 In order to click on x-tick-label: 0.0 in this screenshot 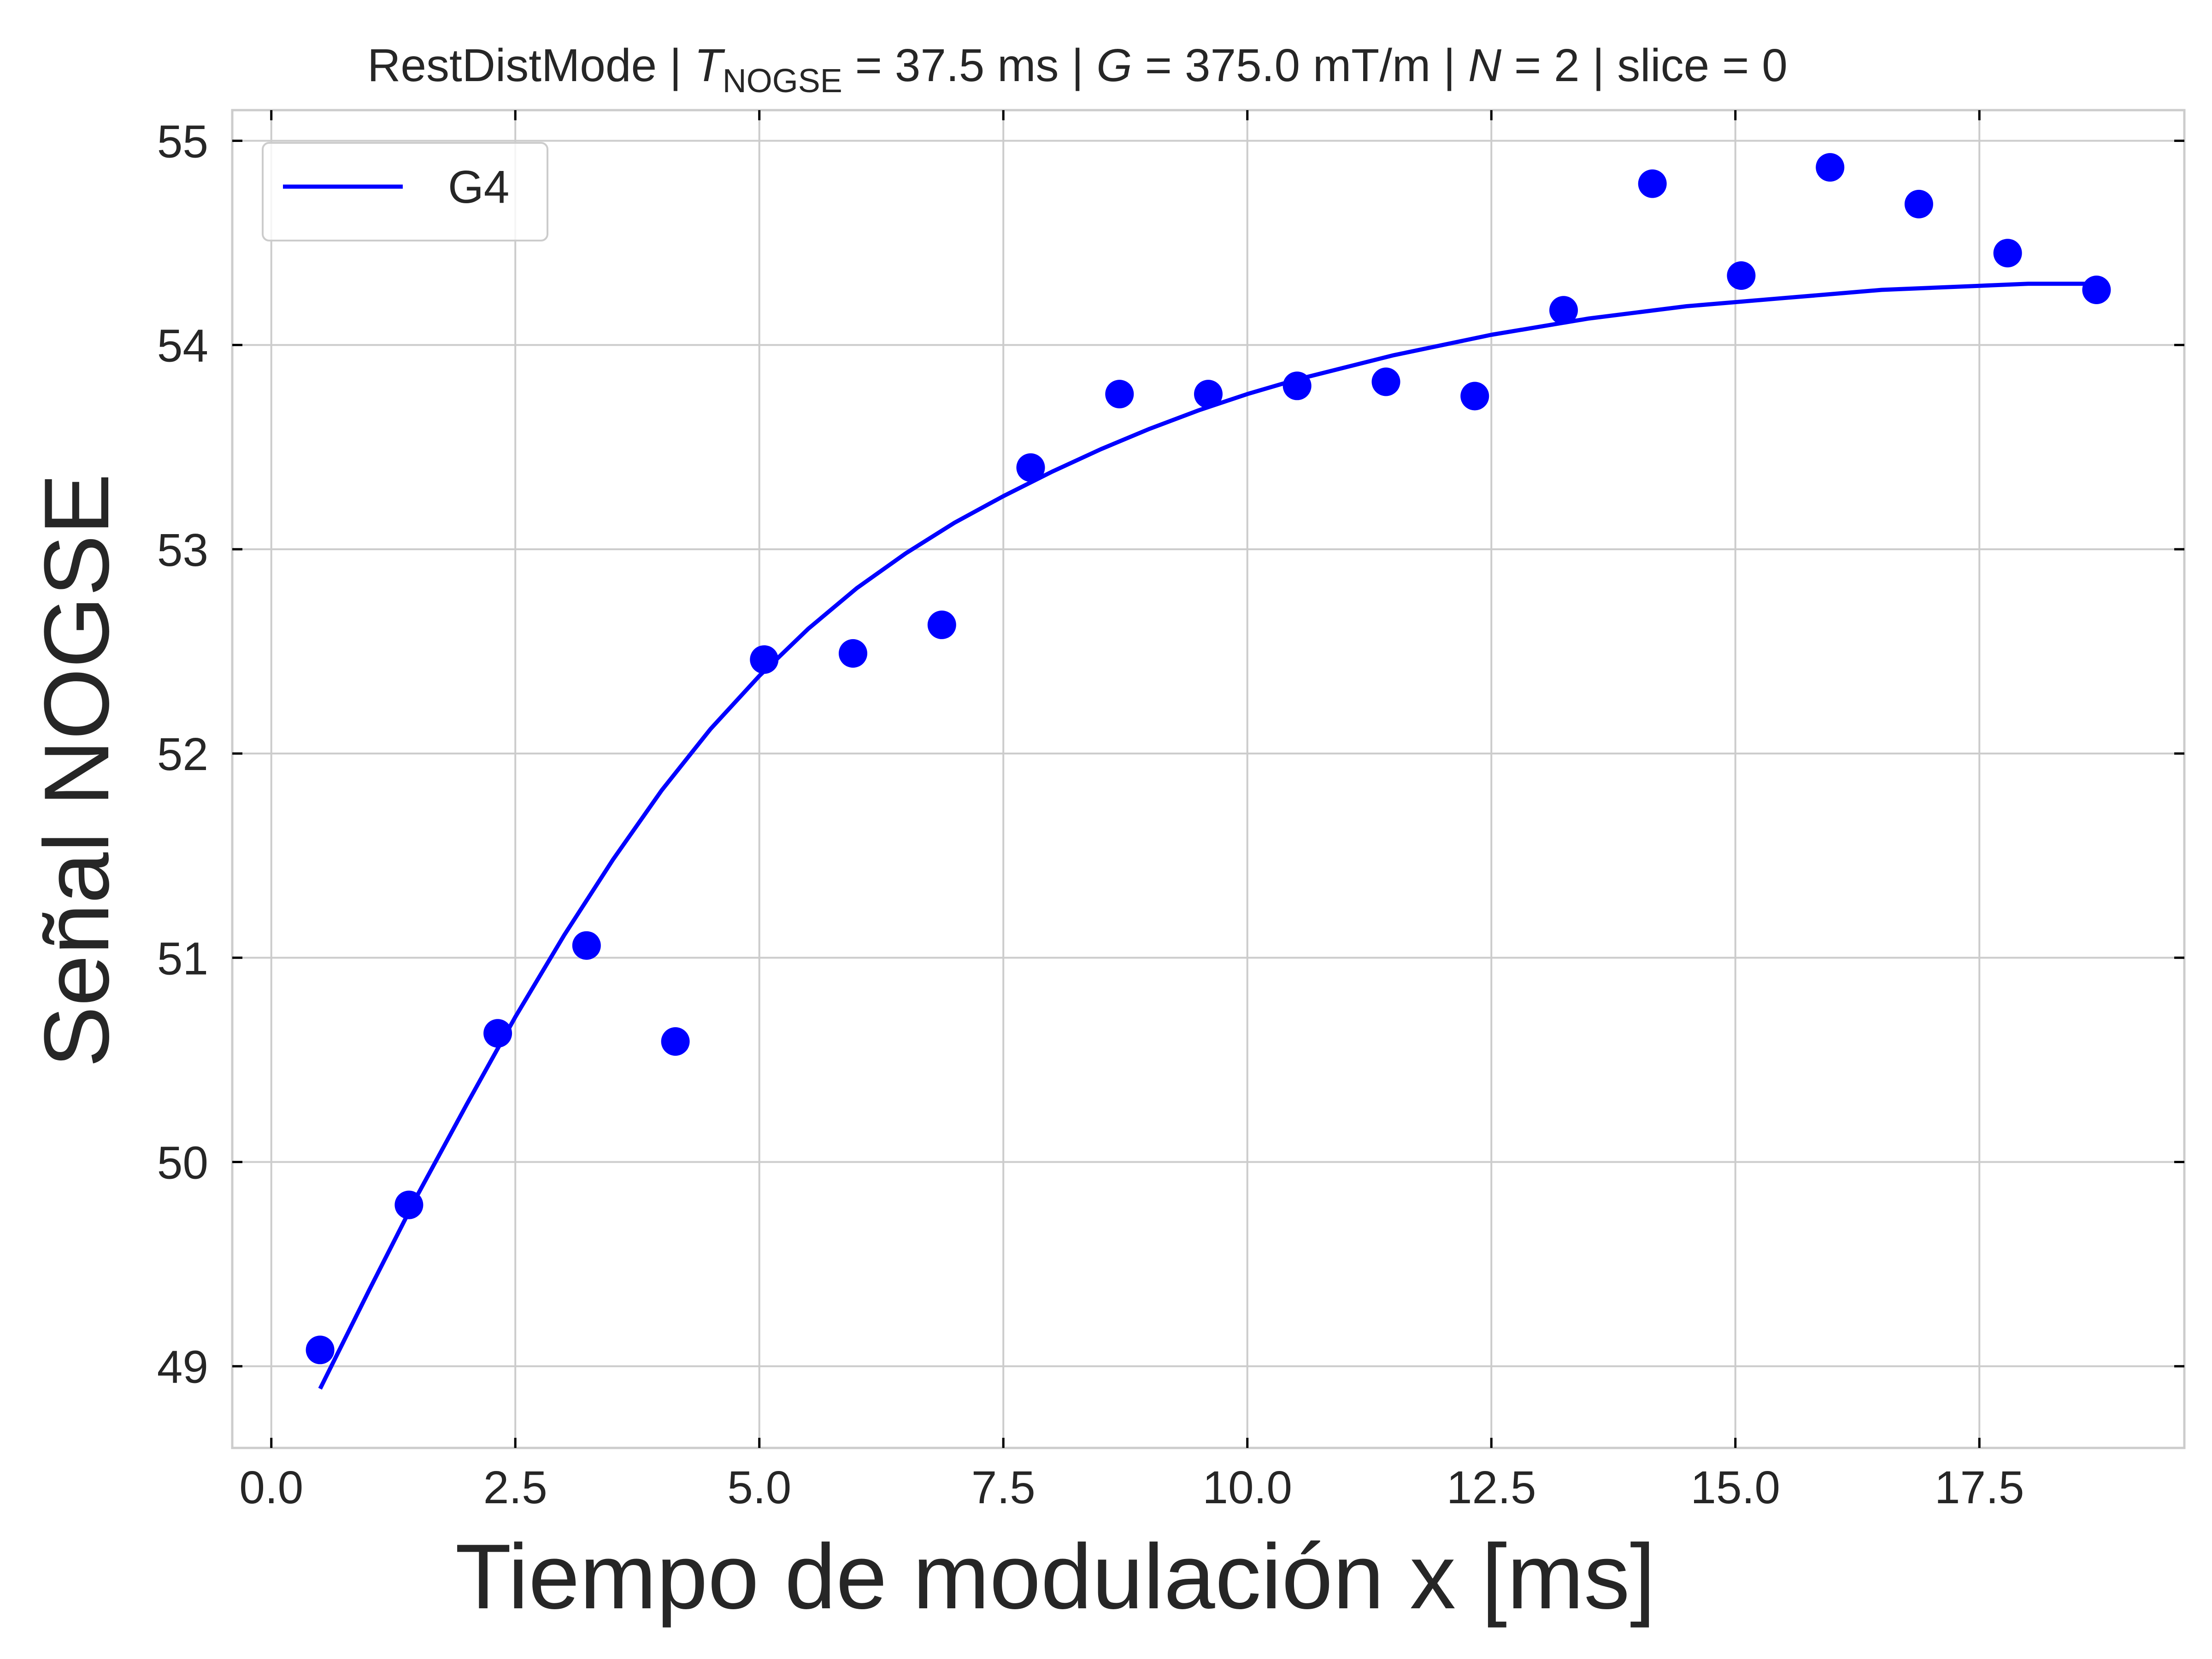, I will do `click(271, 1487)`.